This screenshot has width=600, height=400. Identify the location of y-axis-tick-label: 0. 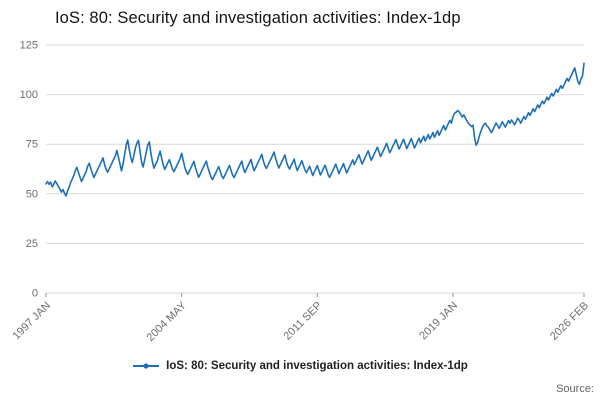
(35, 294).